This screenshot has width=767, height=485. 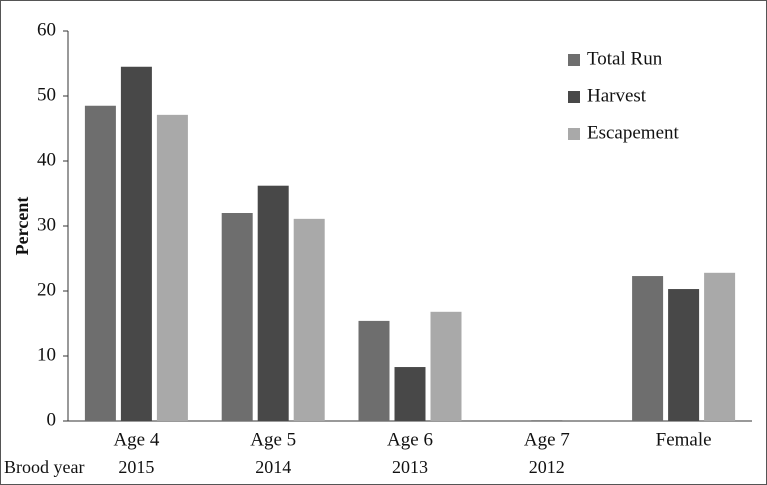 What do you see at coordinates (46, 224) in the screenshot?
I see `y-tick-label: 30` at bounding box center [46, 224].